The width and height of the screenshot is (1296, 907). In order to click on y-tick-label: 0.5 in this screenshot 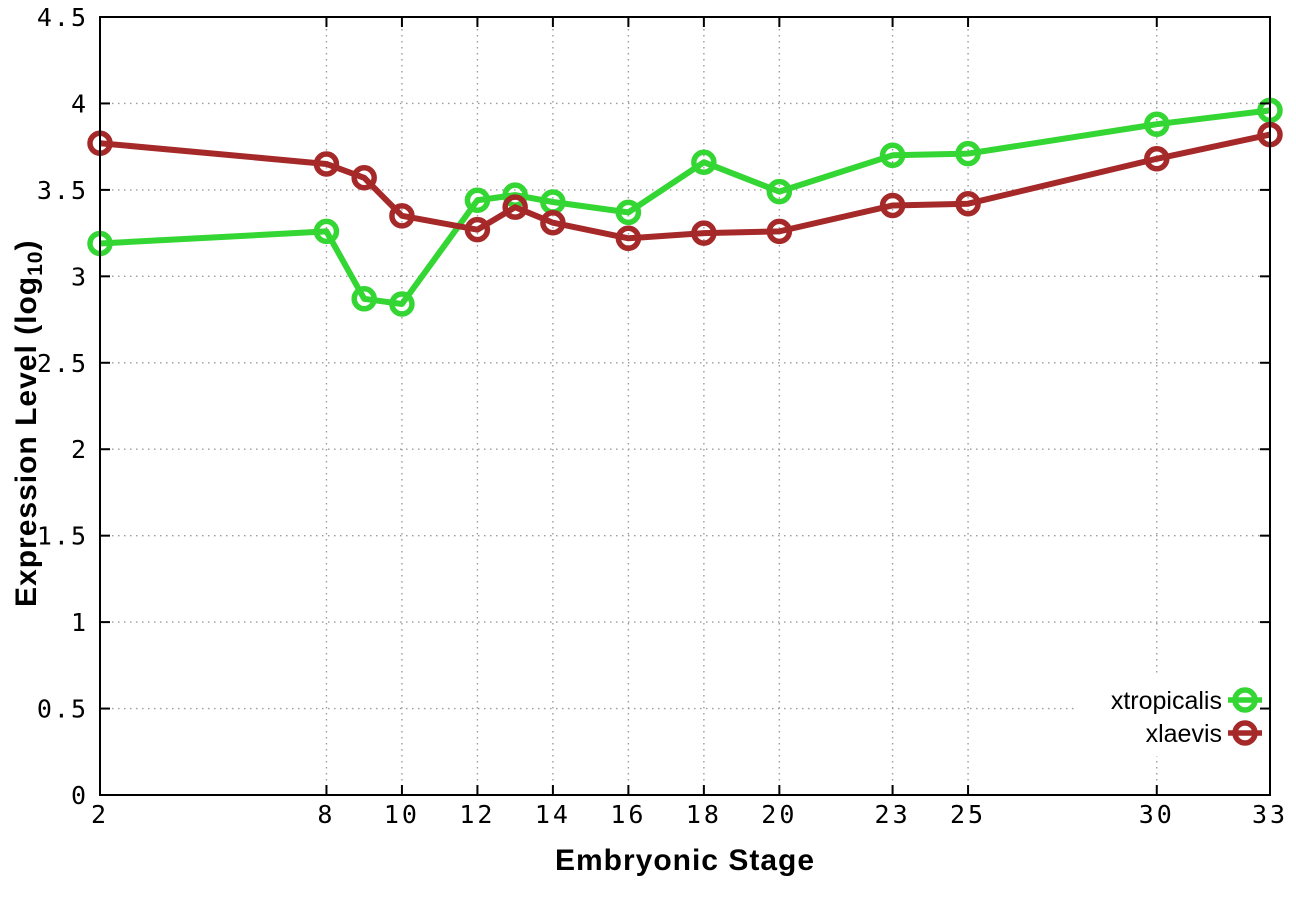, I will do `click(62, 709)`.